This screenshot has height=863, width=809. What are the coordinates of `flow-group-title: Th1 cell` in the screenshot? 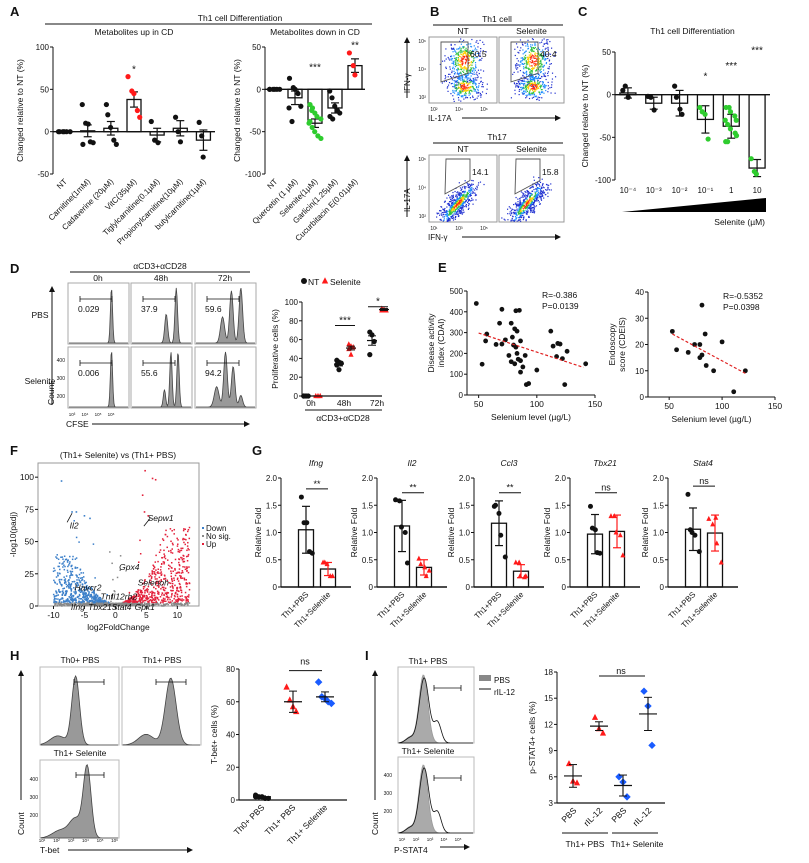 It's located at (497, 19).